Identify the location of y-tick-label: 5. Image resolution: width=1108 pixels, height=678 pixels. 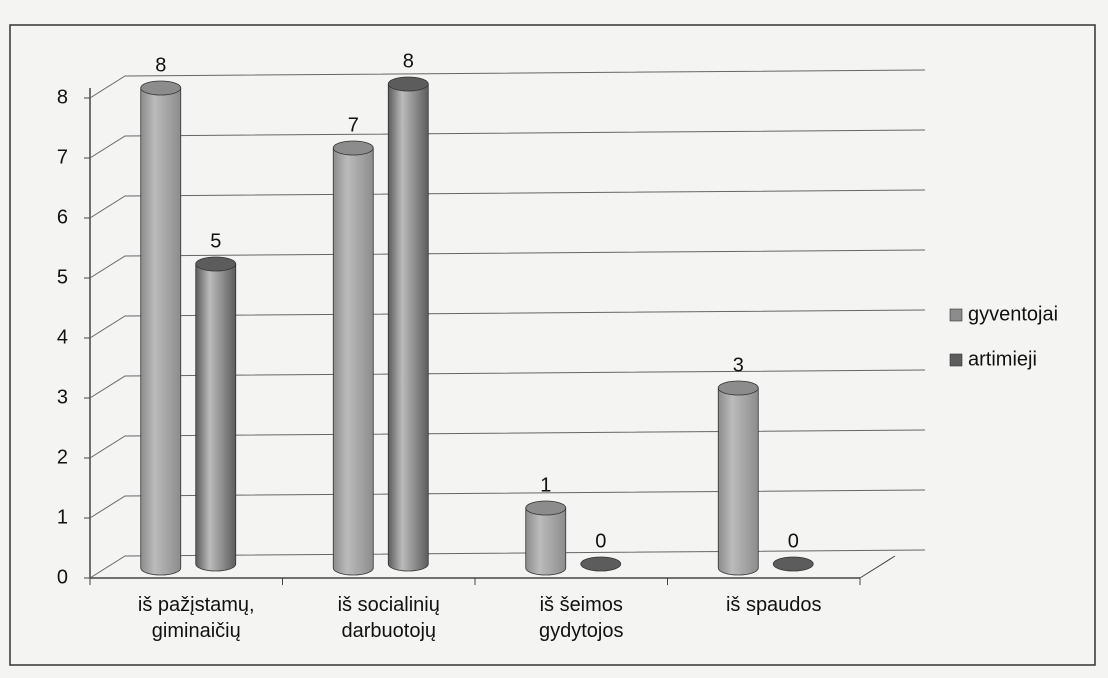
(62, 277).